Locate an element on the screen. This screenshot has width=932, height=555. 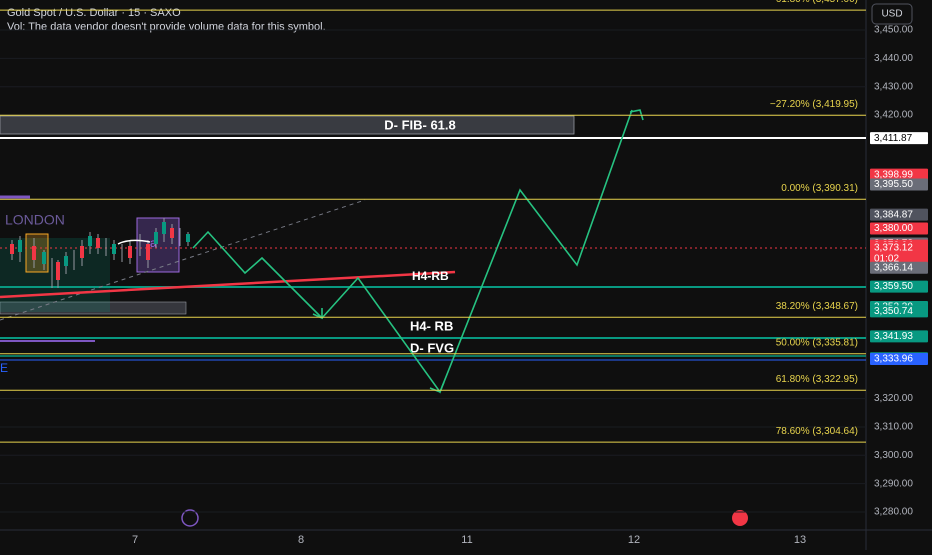
price-tick-label: 3,450.00 is located at coordinates (893, 30).